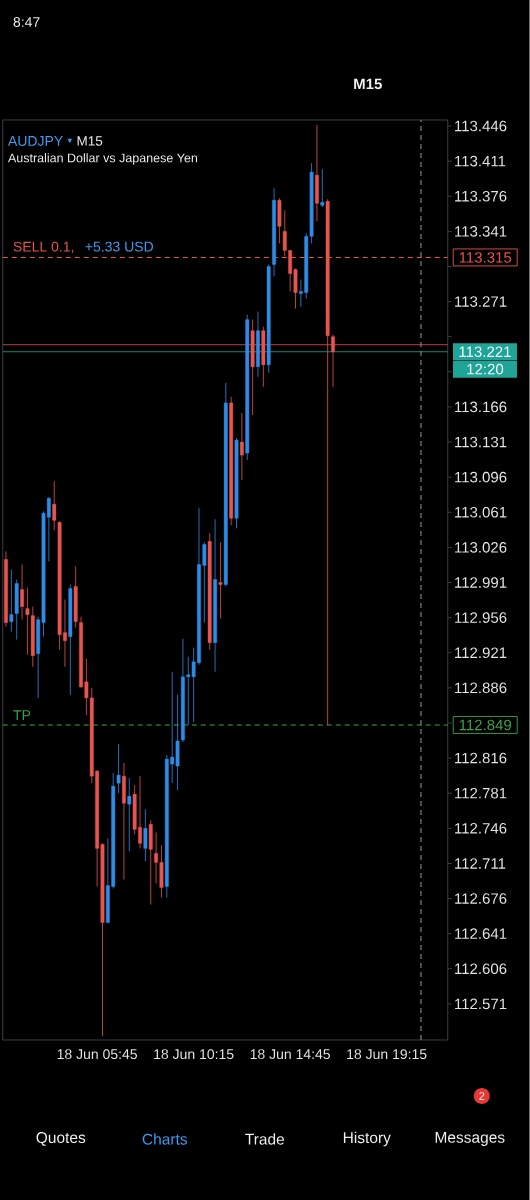 This screenshot has width=530, height=1200. Describe the element at coordinates (481, 758) in the screenshot. I see `y-tick-label: 112.816` at that location.